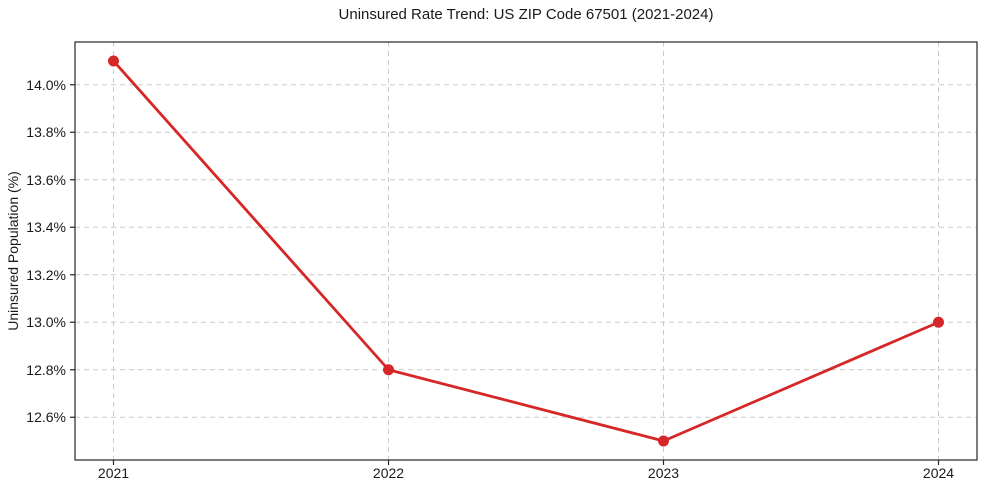 The image size is (989, 490). Describe the element at coordinates (46, 132) in the screenshot. I see `y-tick-label: 13.8%` at that location.